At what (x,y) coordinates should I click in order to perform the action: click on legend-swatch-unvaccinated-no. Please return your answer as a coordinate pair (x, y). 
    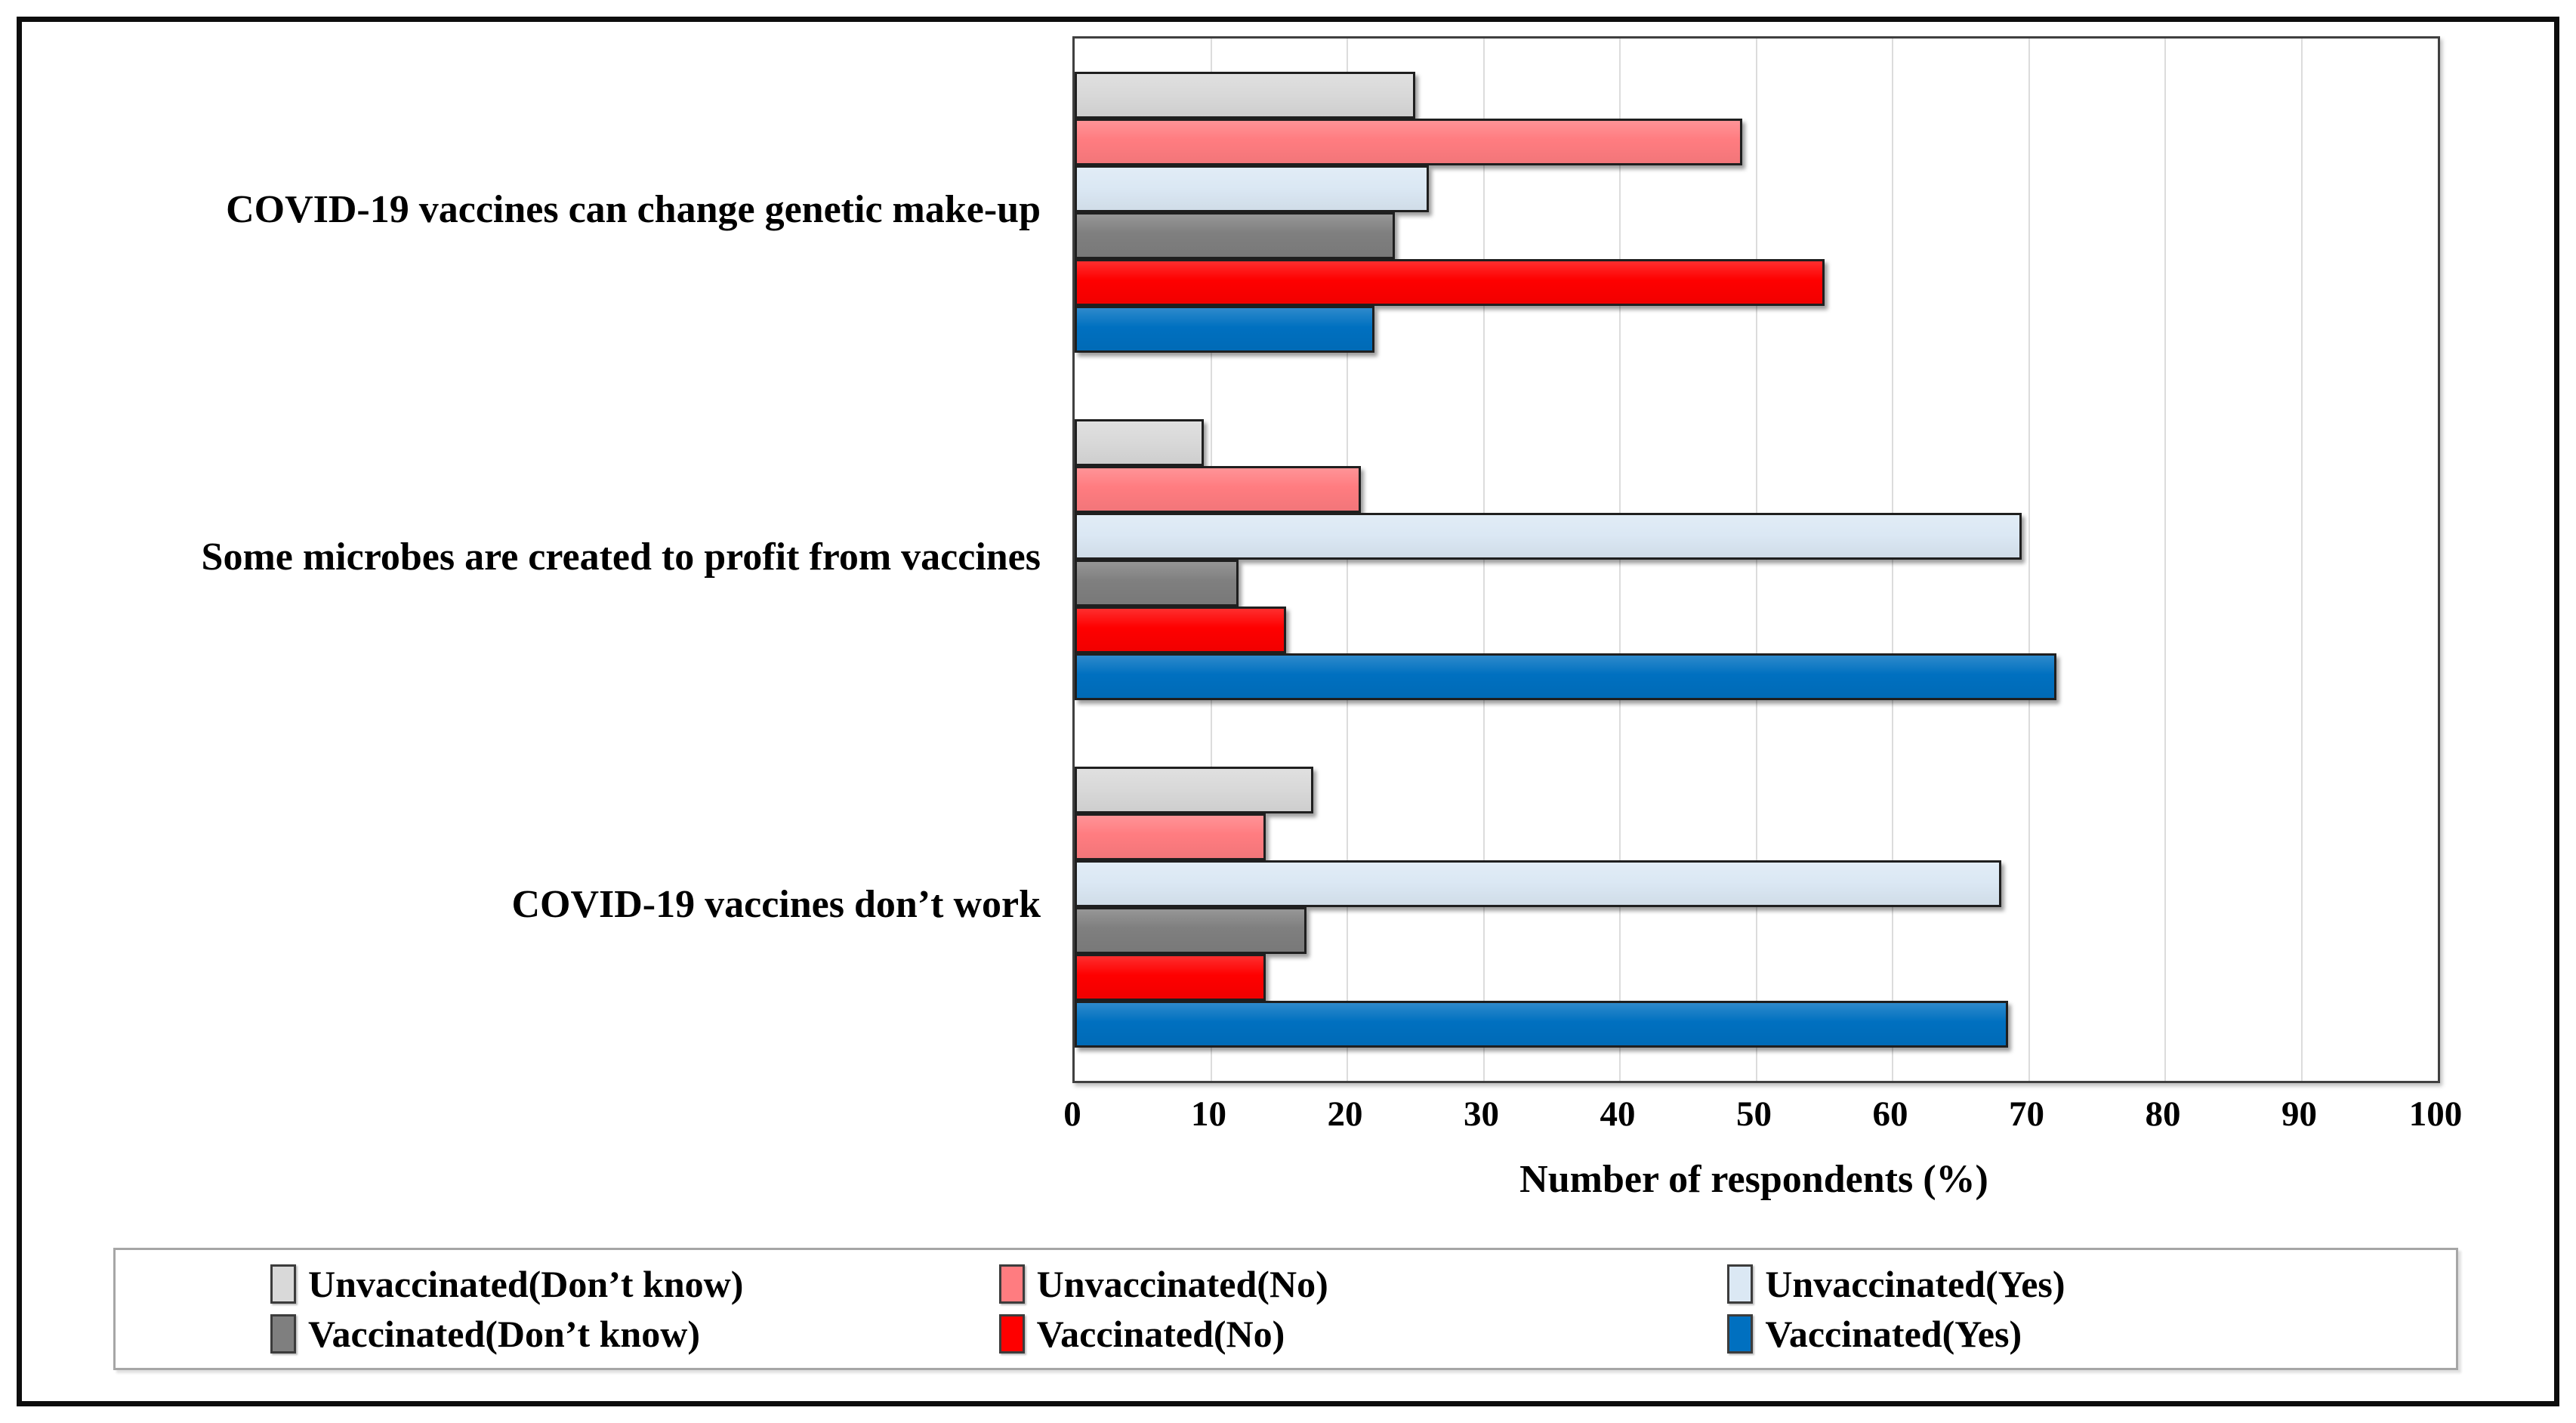
    Looking at the image, I should click on (1011, 1284).